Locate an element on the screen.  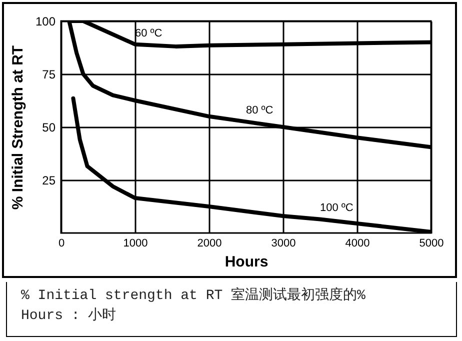
x-tick-label: 3000 is located at coordinates (283, 244).